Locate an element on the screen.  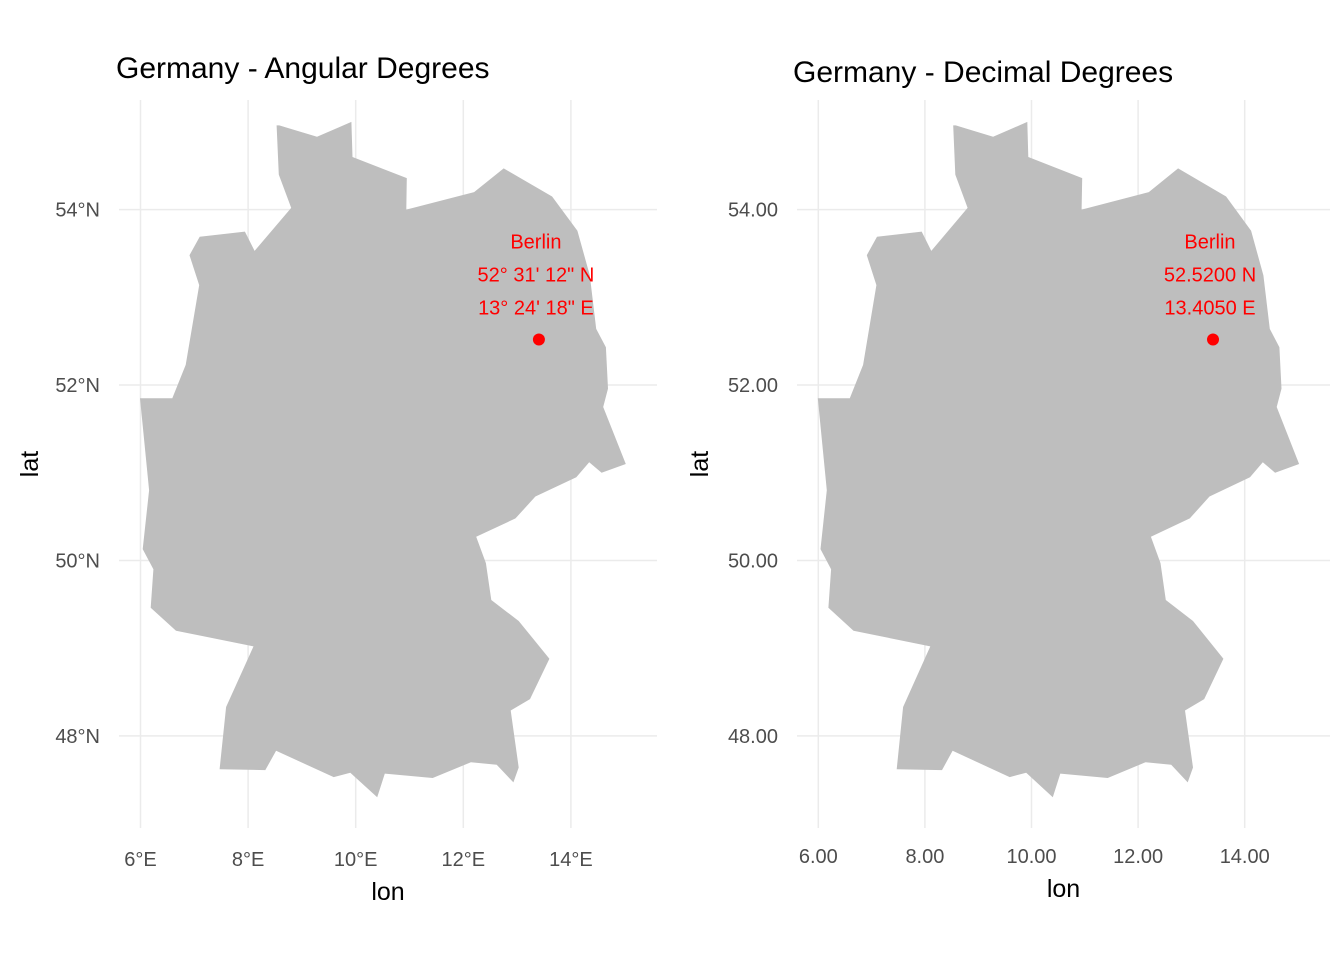
chart-title: Germany - Decimal Degrees is located at coordinates (983, 72).